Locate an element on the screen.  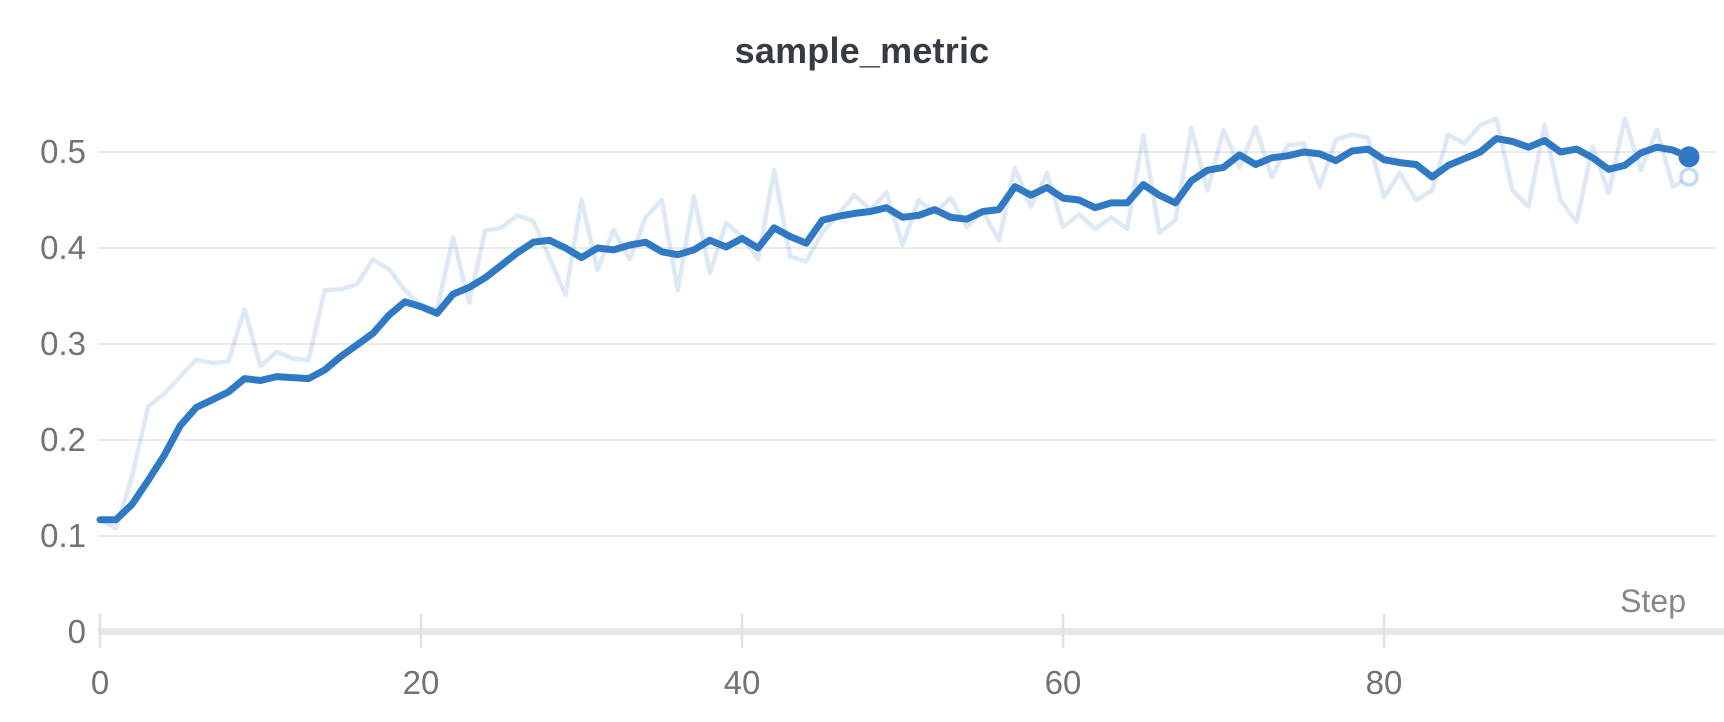
y-tick-label: 0.3 is located at coordinates (63, 343).